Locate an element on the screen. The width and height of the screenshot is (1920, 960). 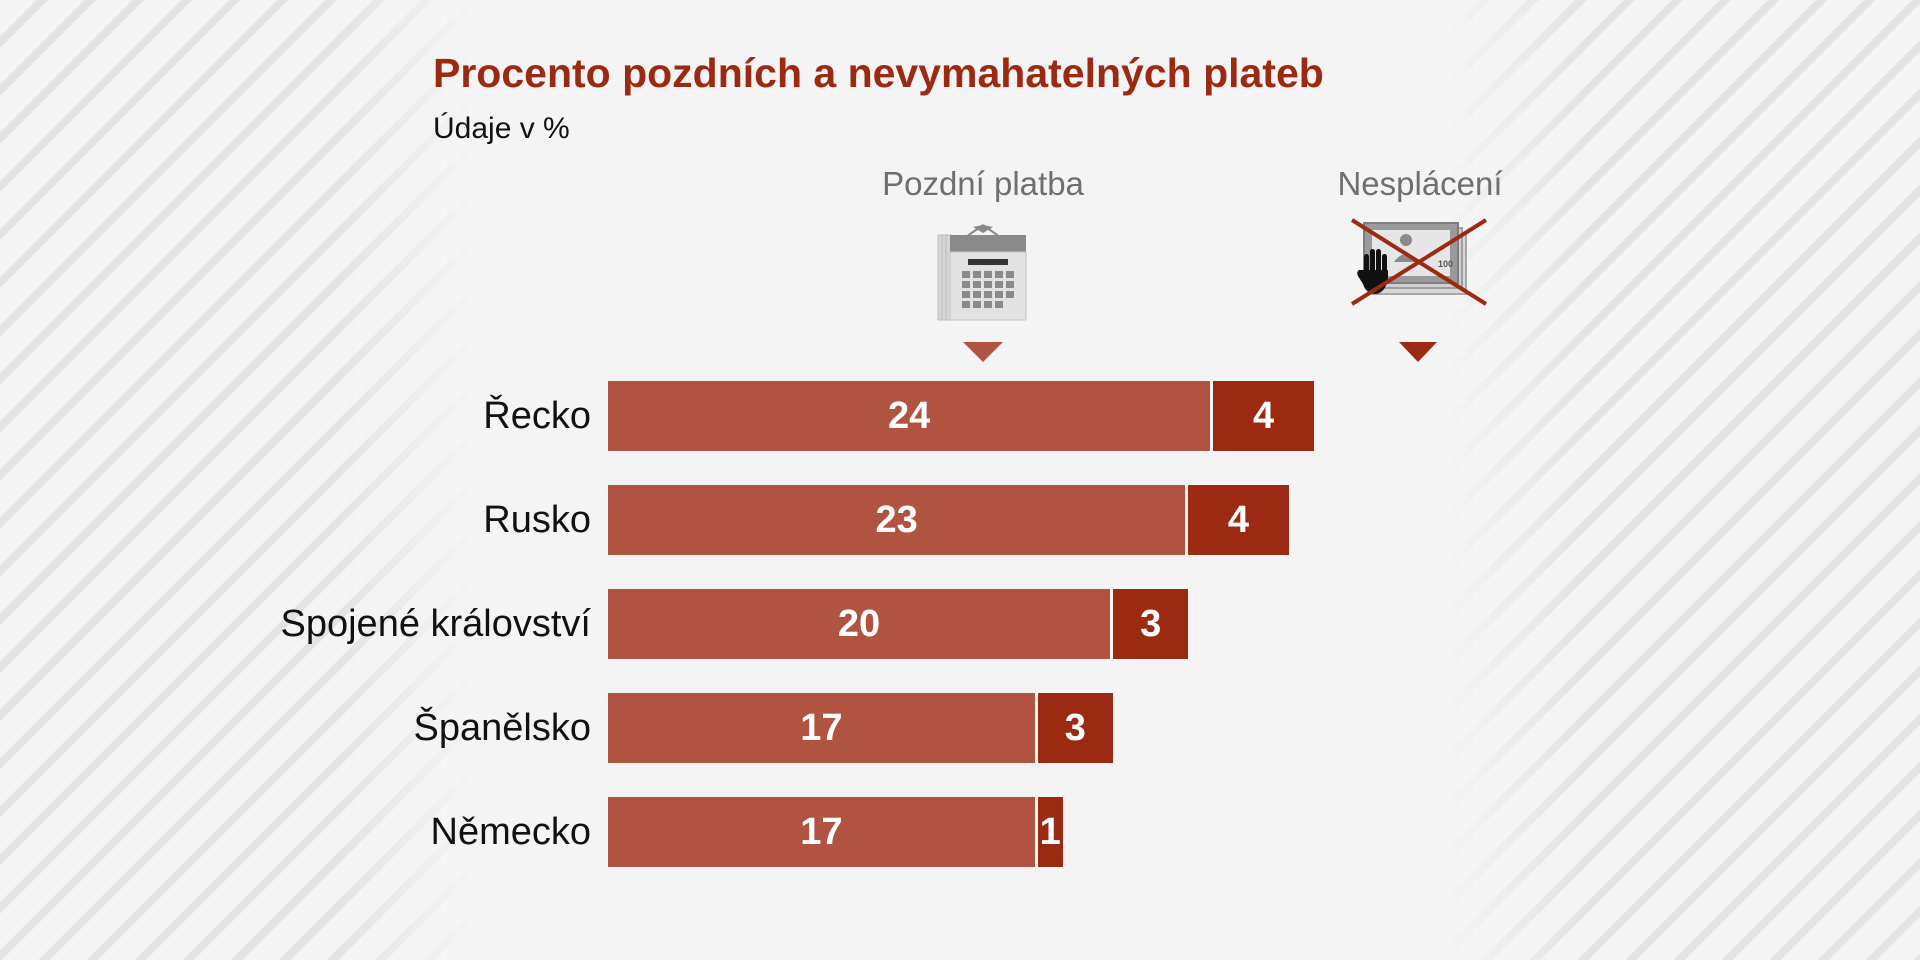
calendar-icon is located at coordinates (982, 272).